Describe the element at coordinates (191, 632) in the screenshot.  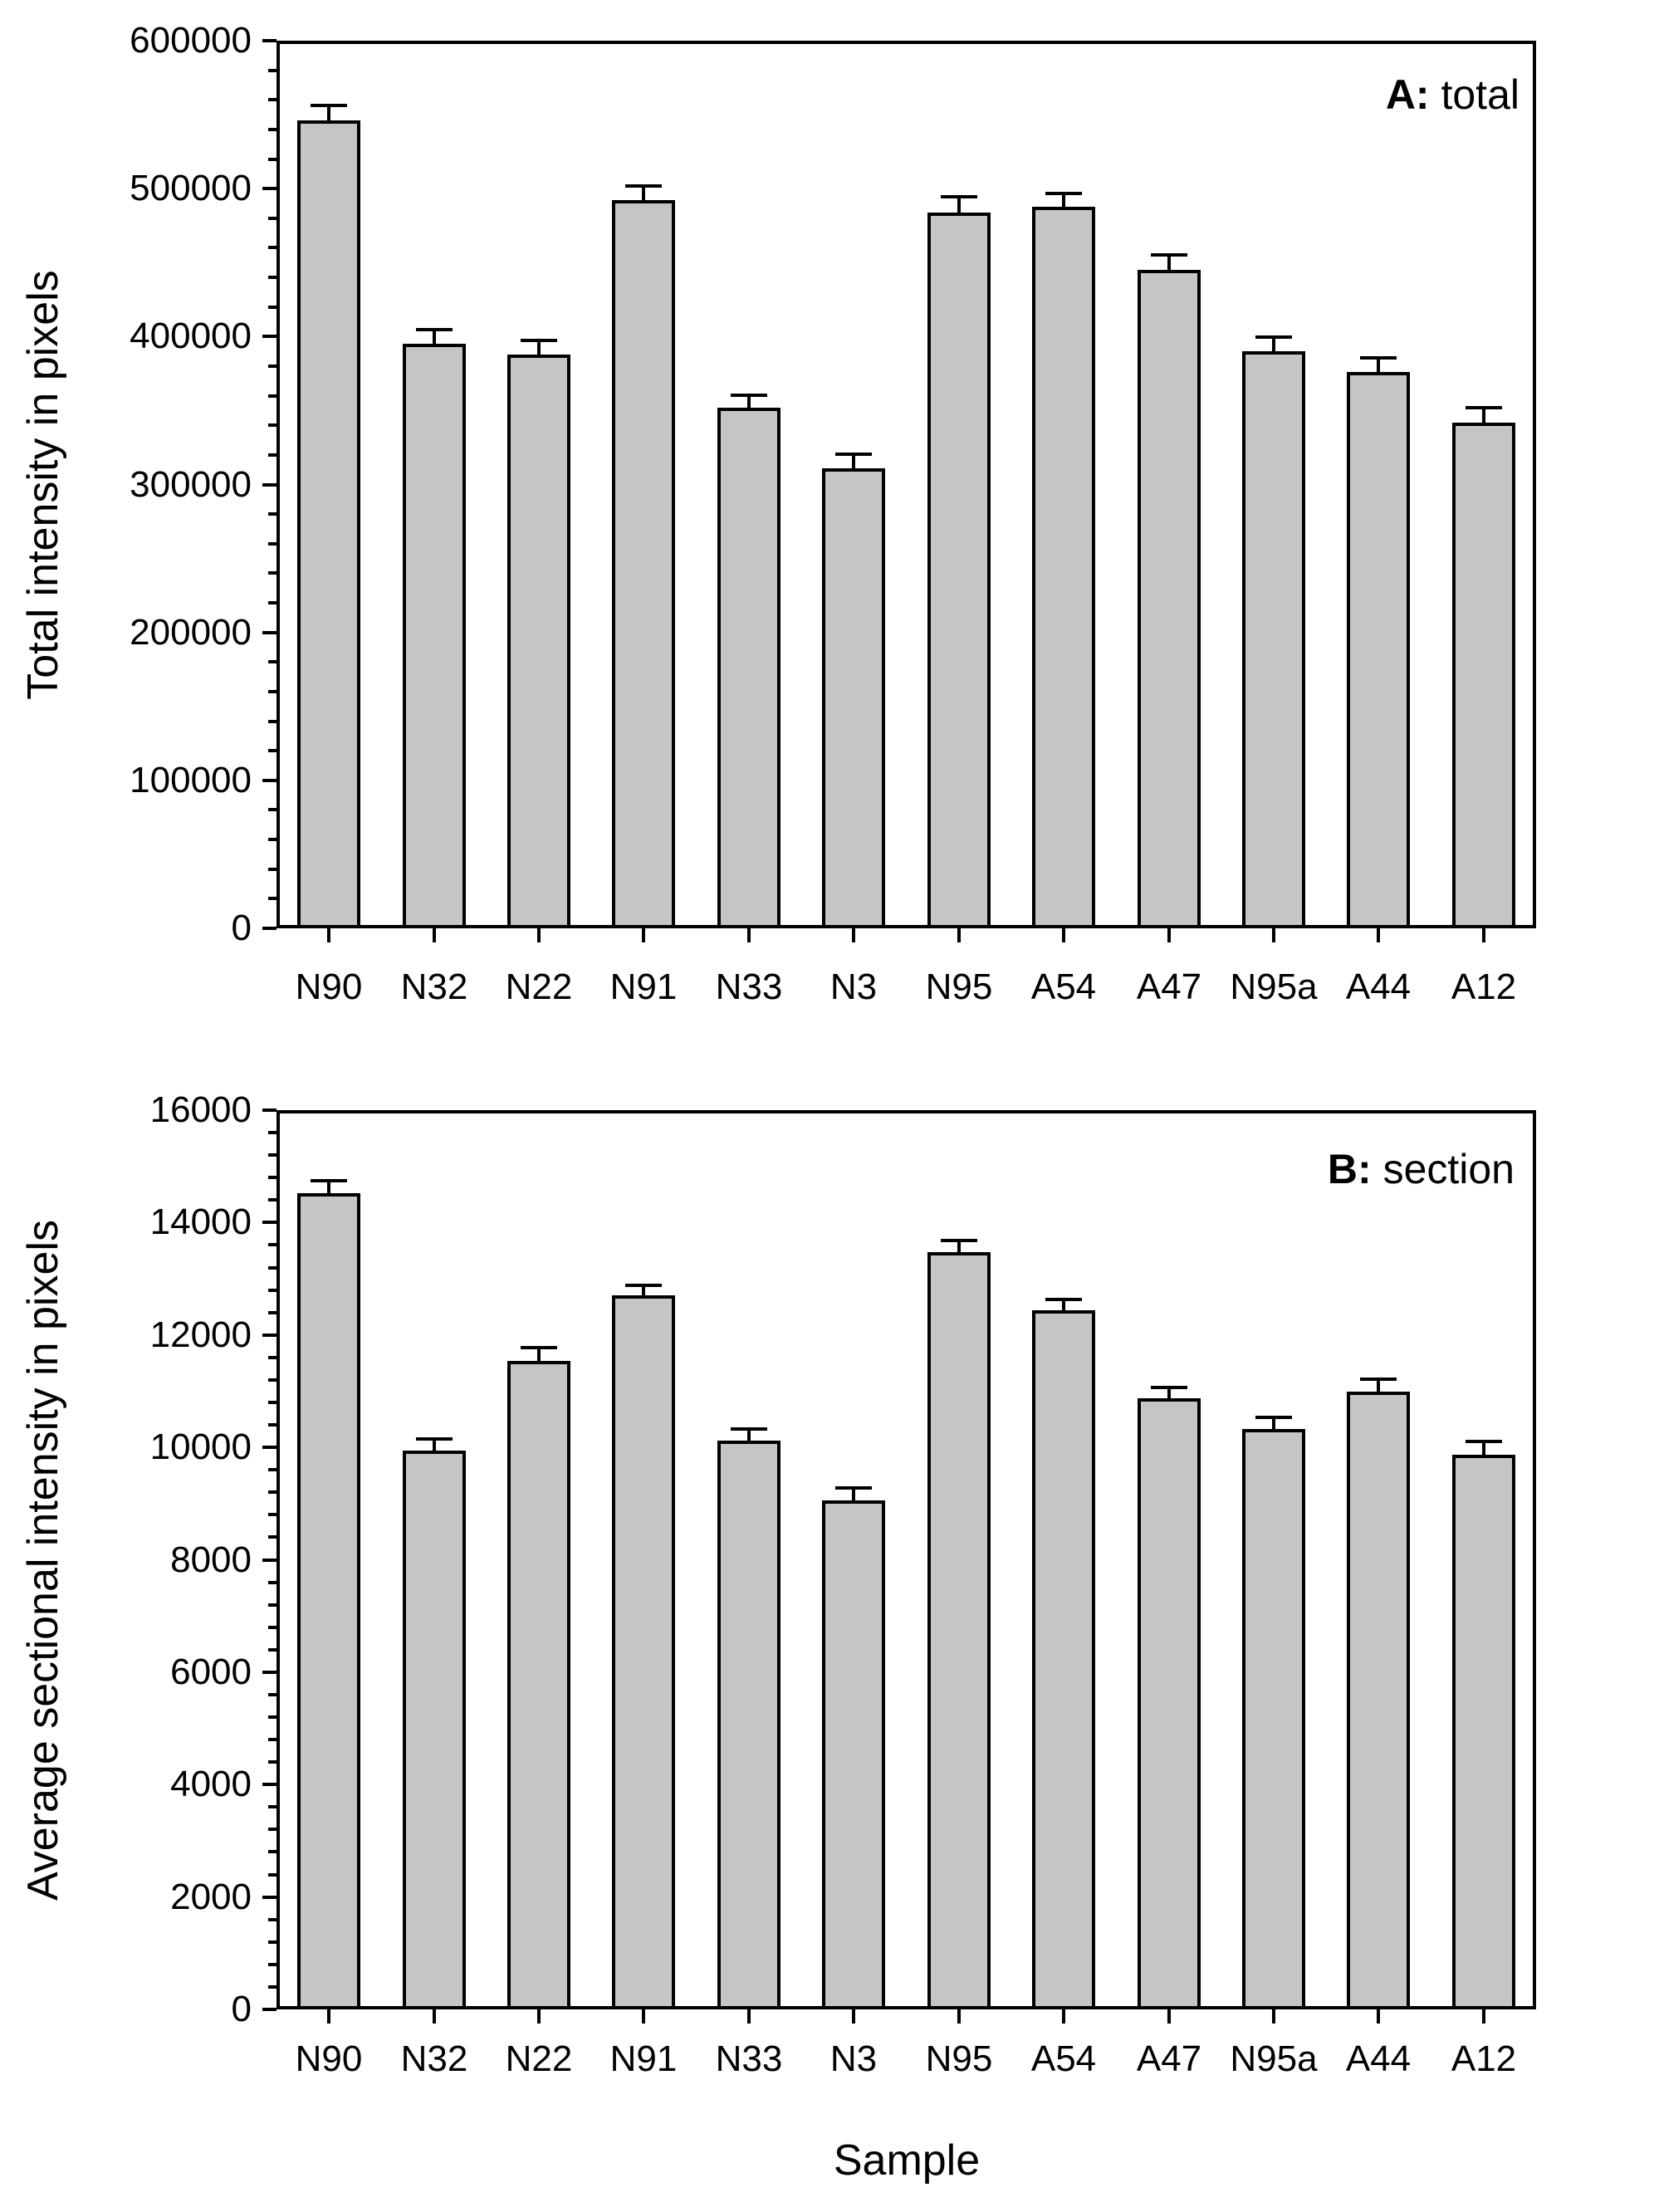
I see `y-tick-label: 200000` at that location.